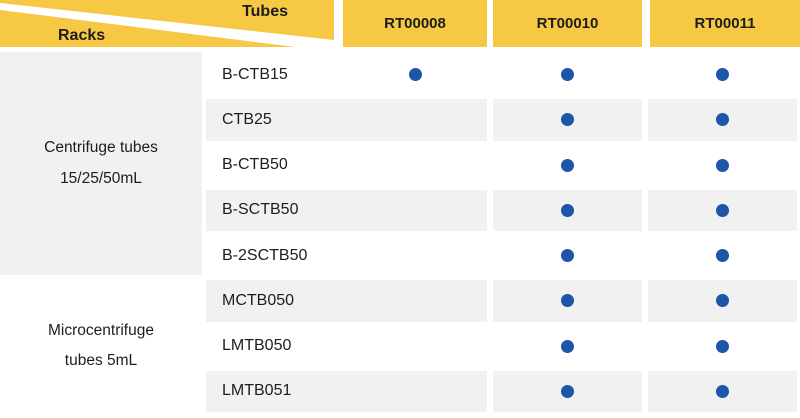  What do you see at coordinates (265, 255) in the screenshot?
I see `tube-name: B-2SCTB50` at bounding box center [265, 255].